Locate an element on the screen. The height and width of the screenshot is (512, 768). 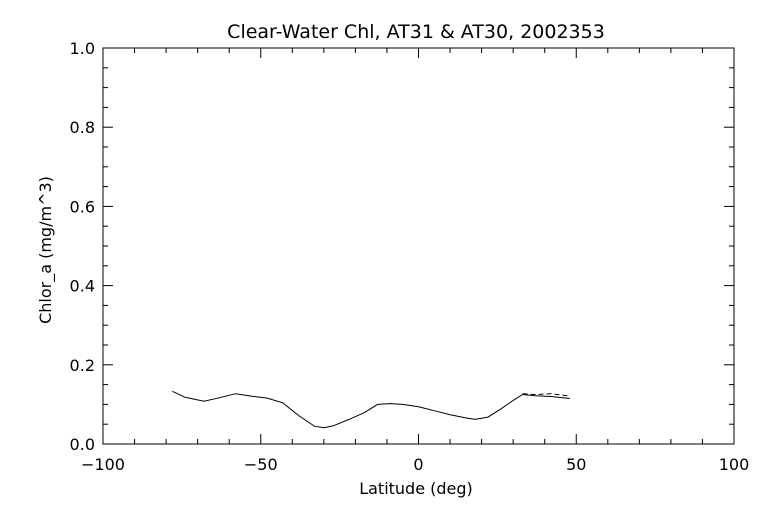
y-tick-label: 0.4 is located at coordinates (82, 286).